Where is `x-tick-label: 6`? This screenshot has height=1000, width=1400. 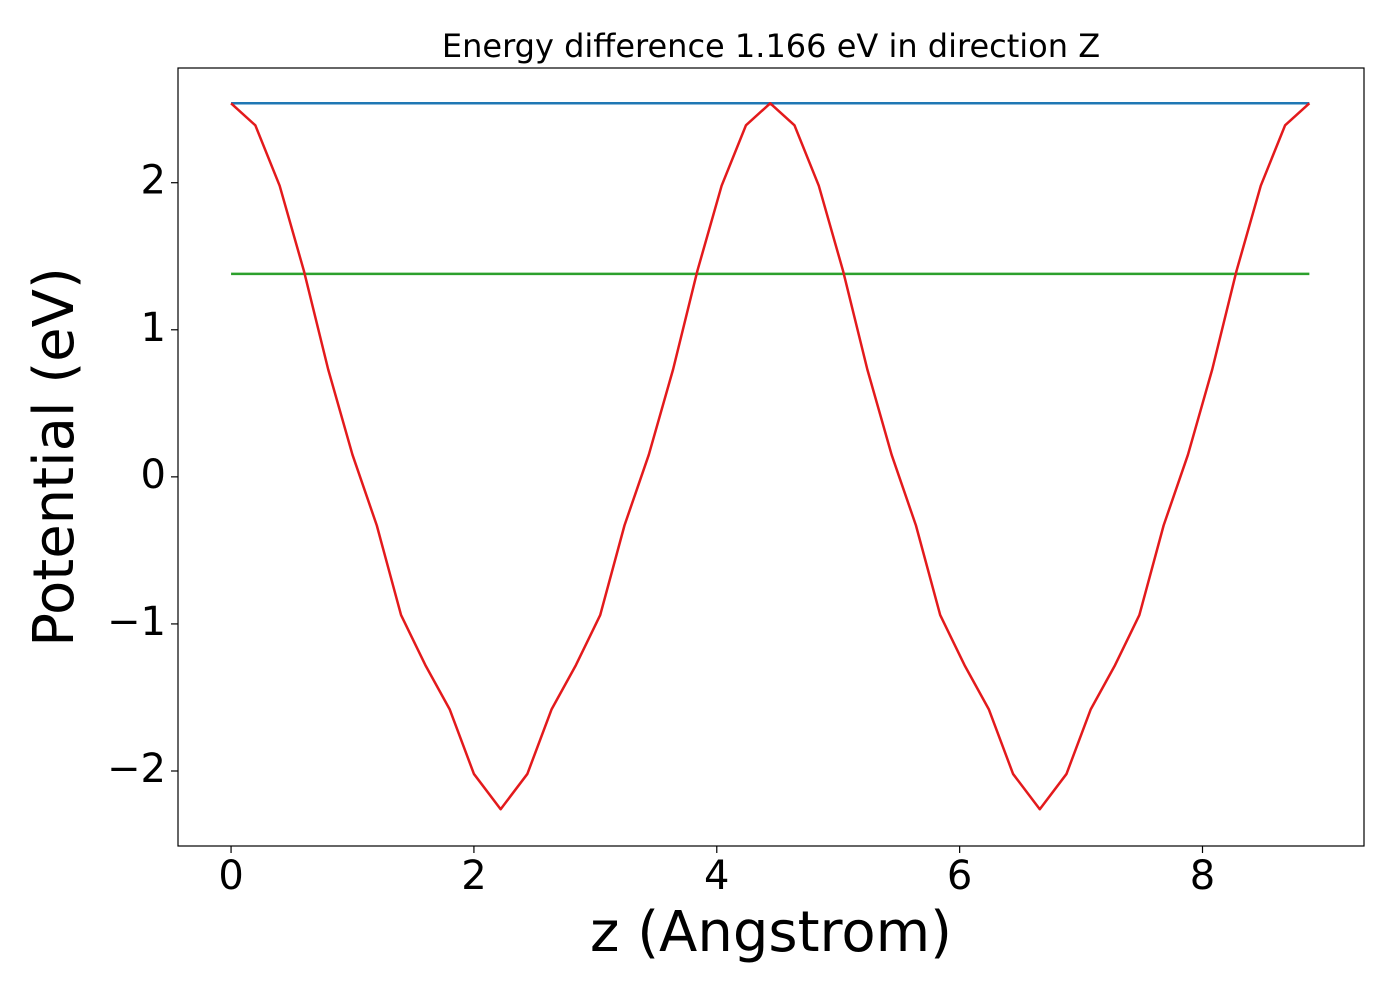
x-tick-label: 6 is located at coordinates (959, 876).